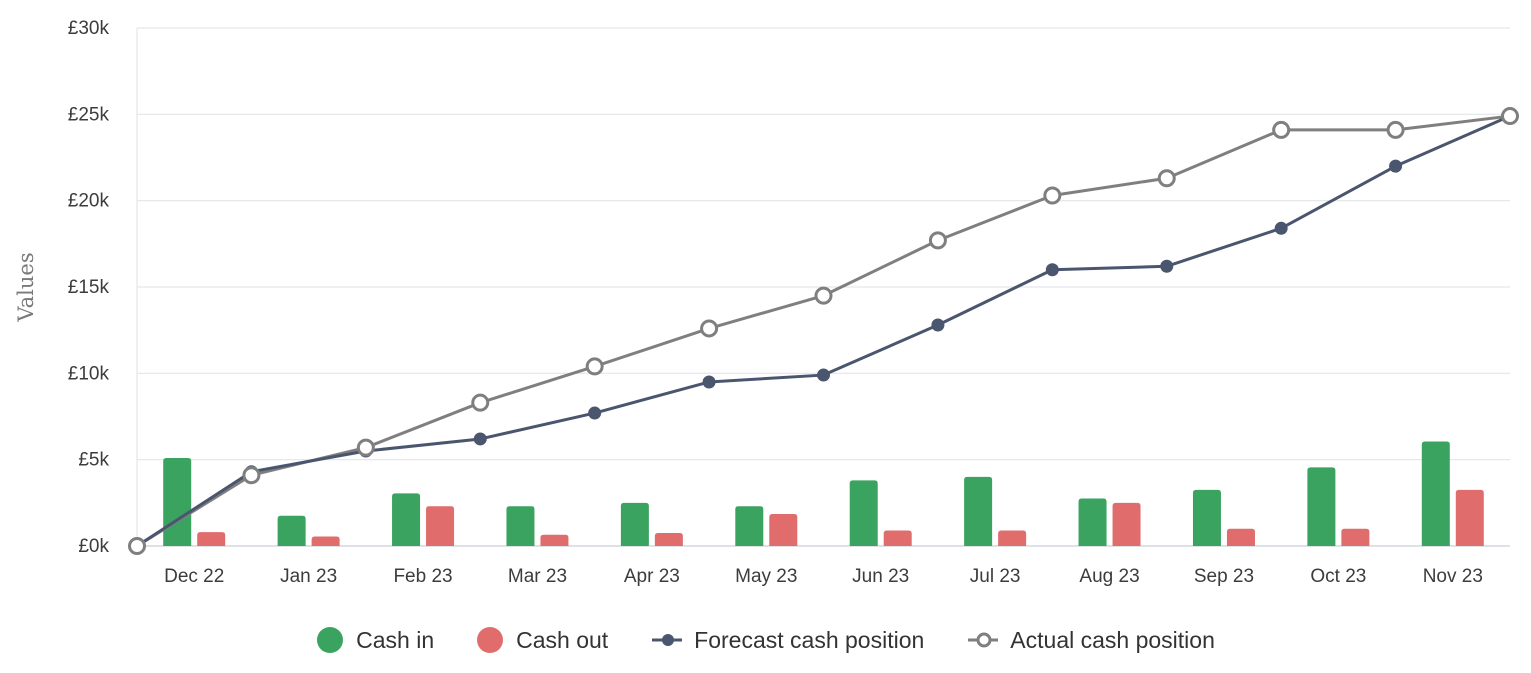 The image size is (1531, 673). I want to click on y-tick-label: £0k, so click(93, 546).